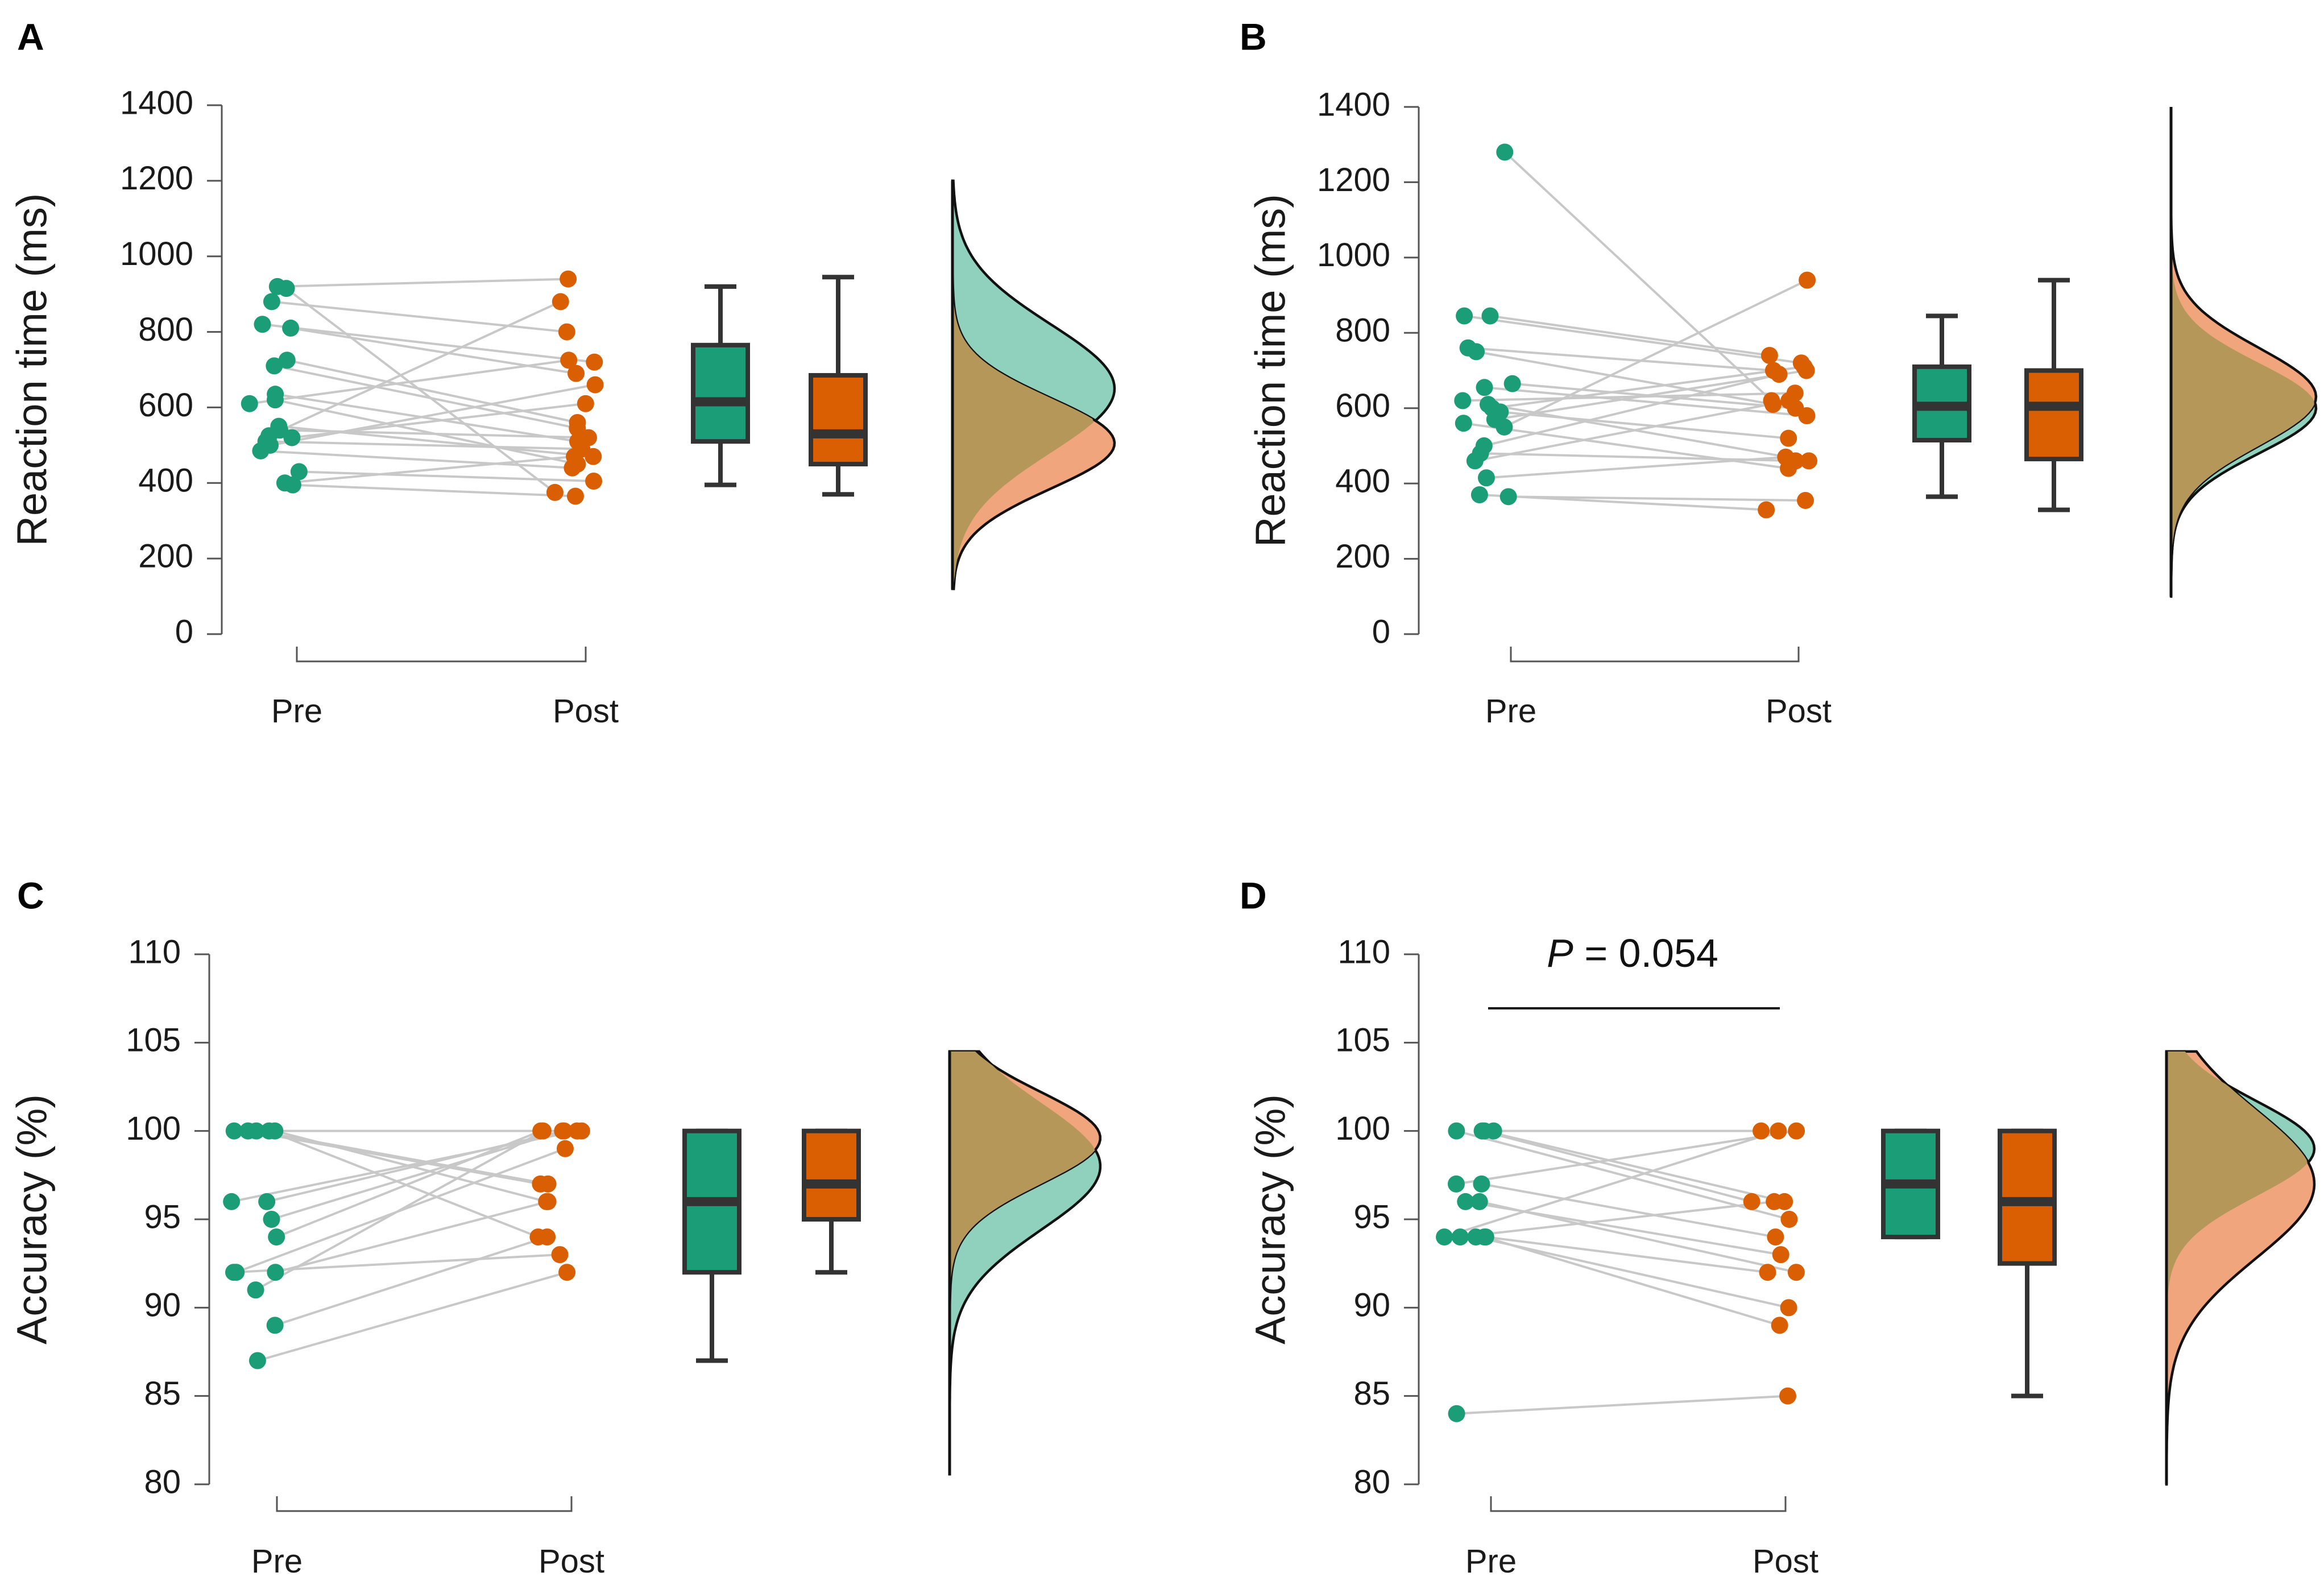 Image resolution: width=2324 pixels, height=1581 pixels. What do you see at coordinates (30, 36) in the screenshot?
I see `panel-letter: A` at bounding box center [30, 36].